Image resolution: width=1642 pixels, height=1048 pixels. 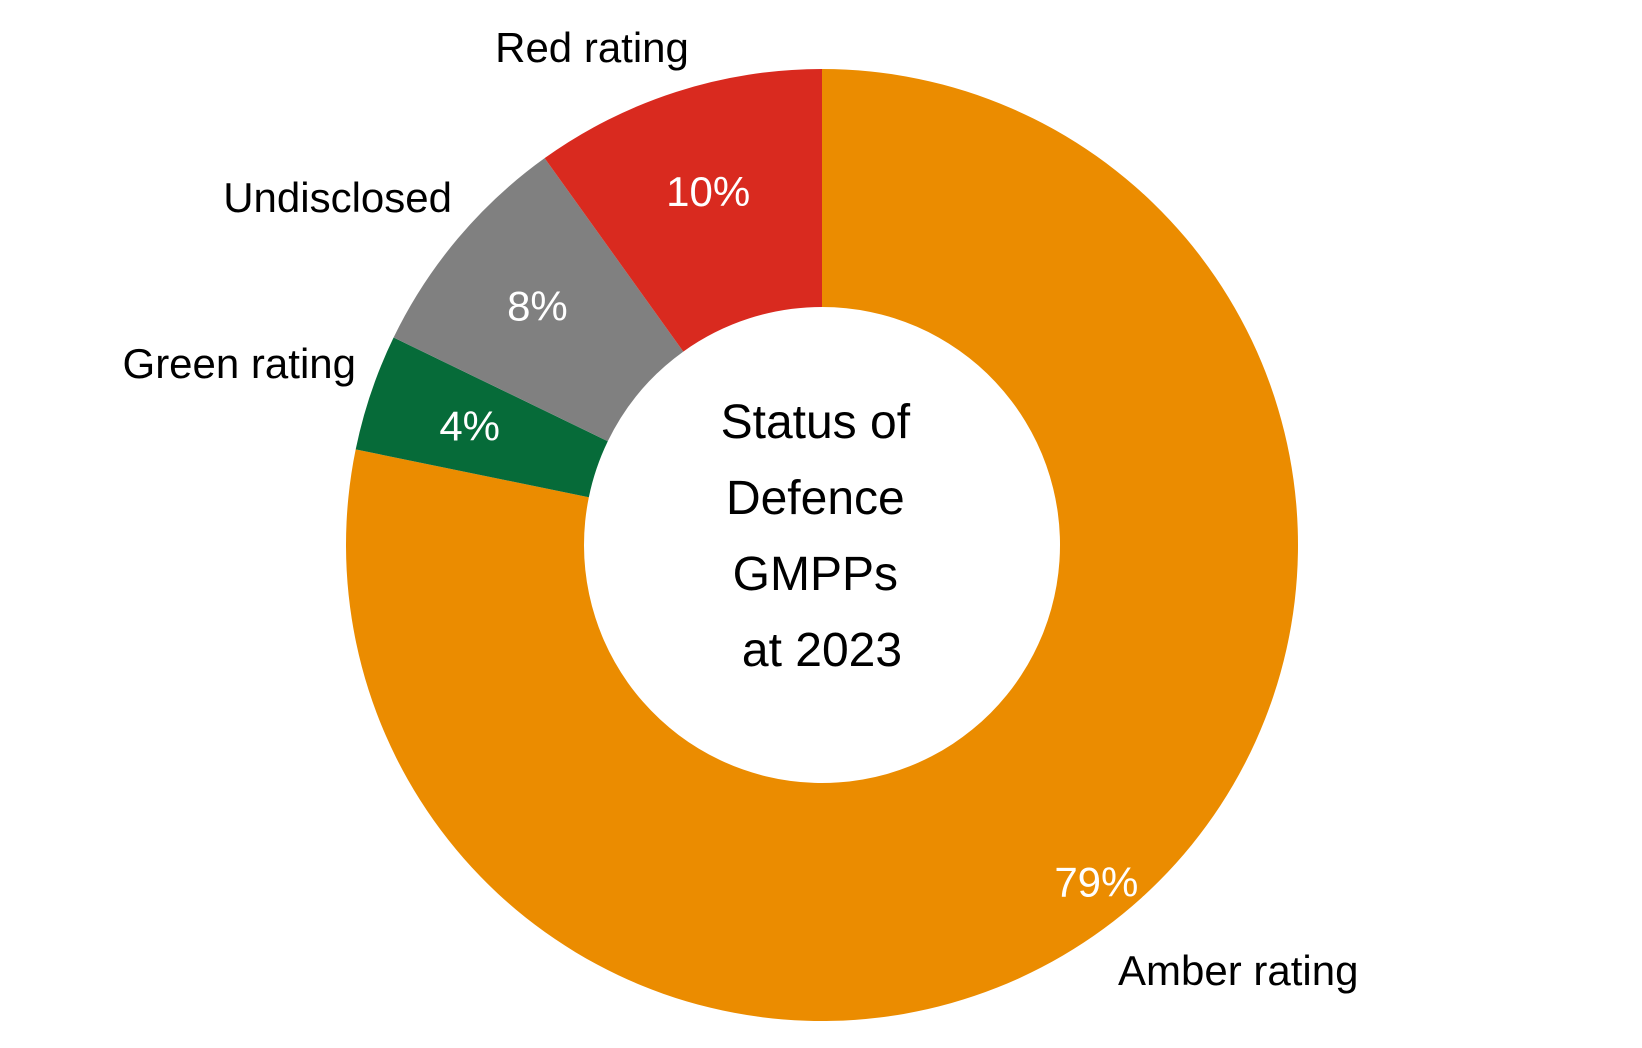 I want to click on category-label: Amber rating, so click(x=1238, y=970).